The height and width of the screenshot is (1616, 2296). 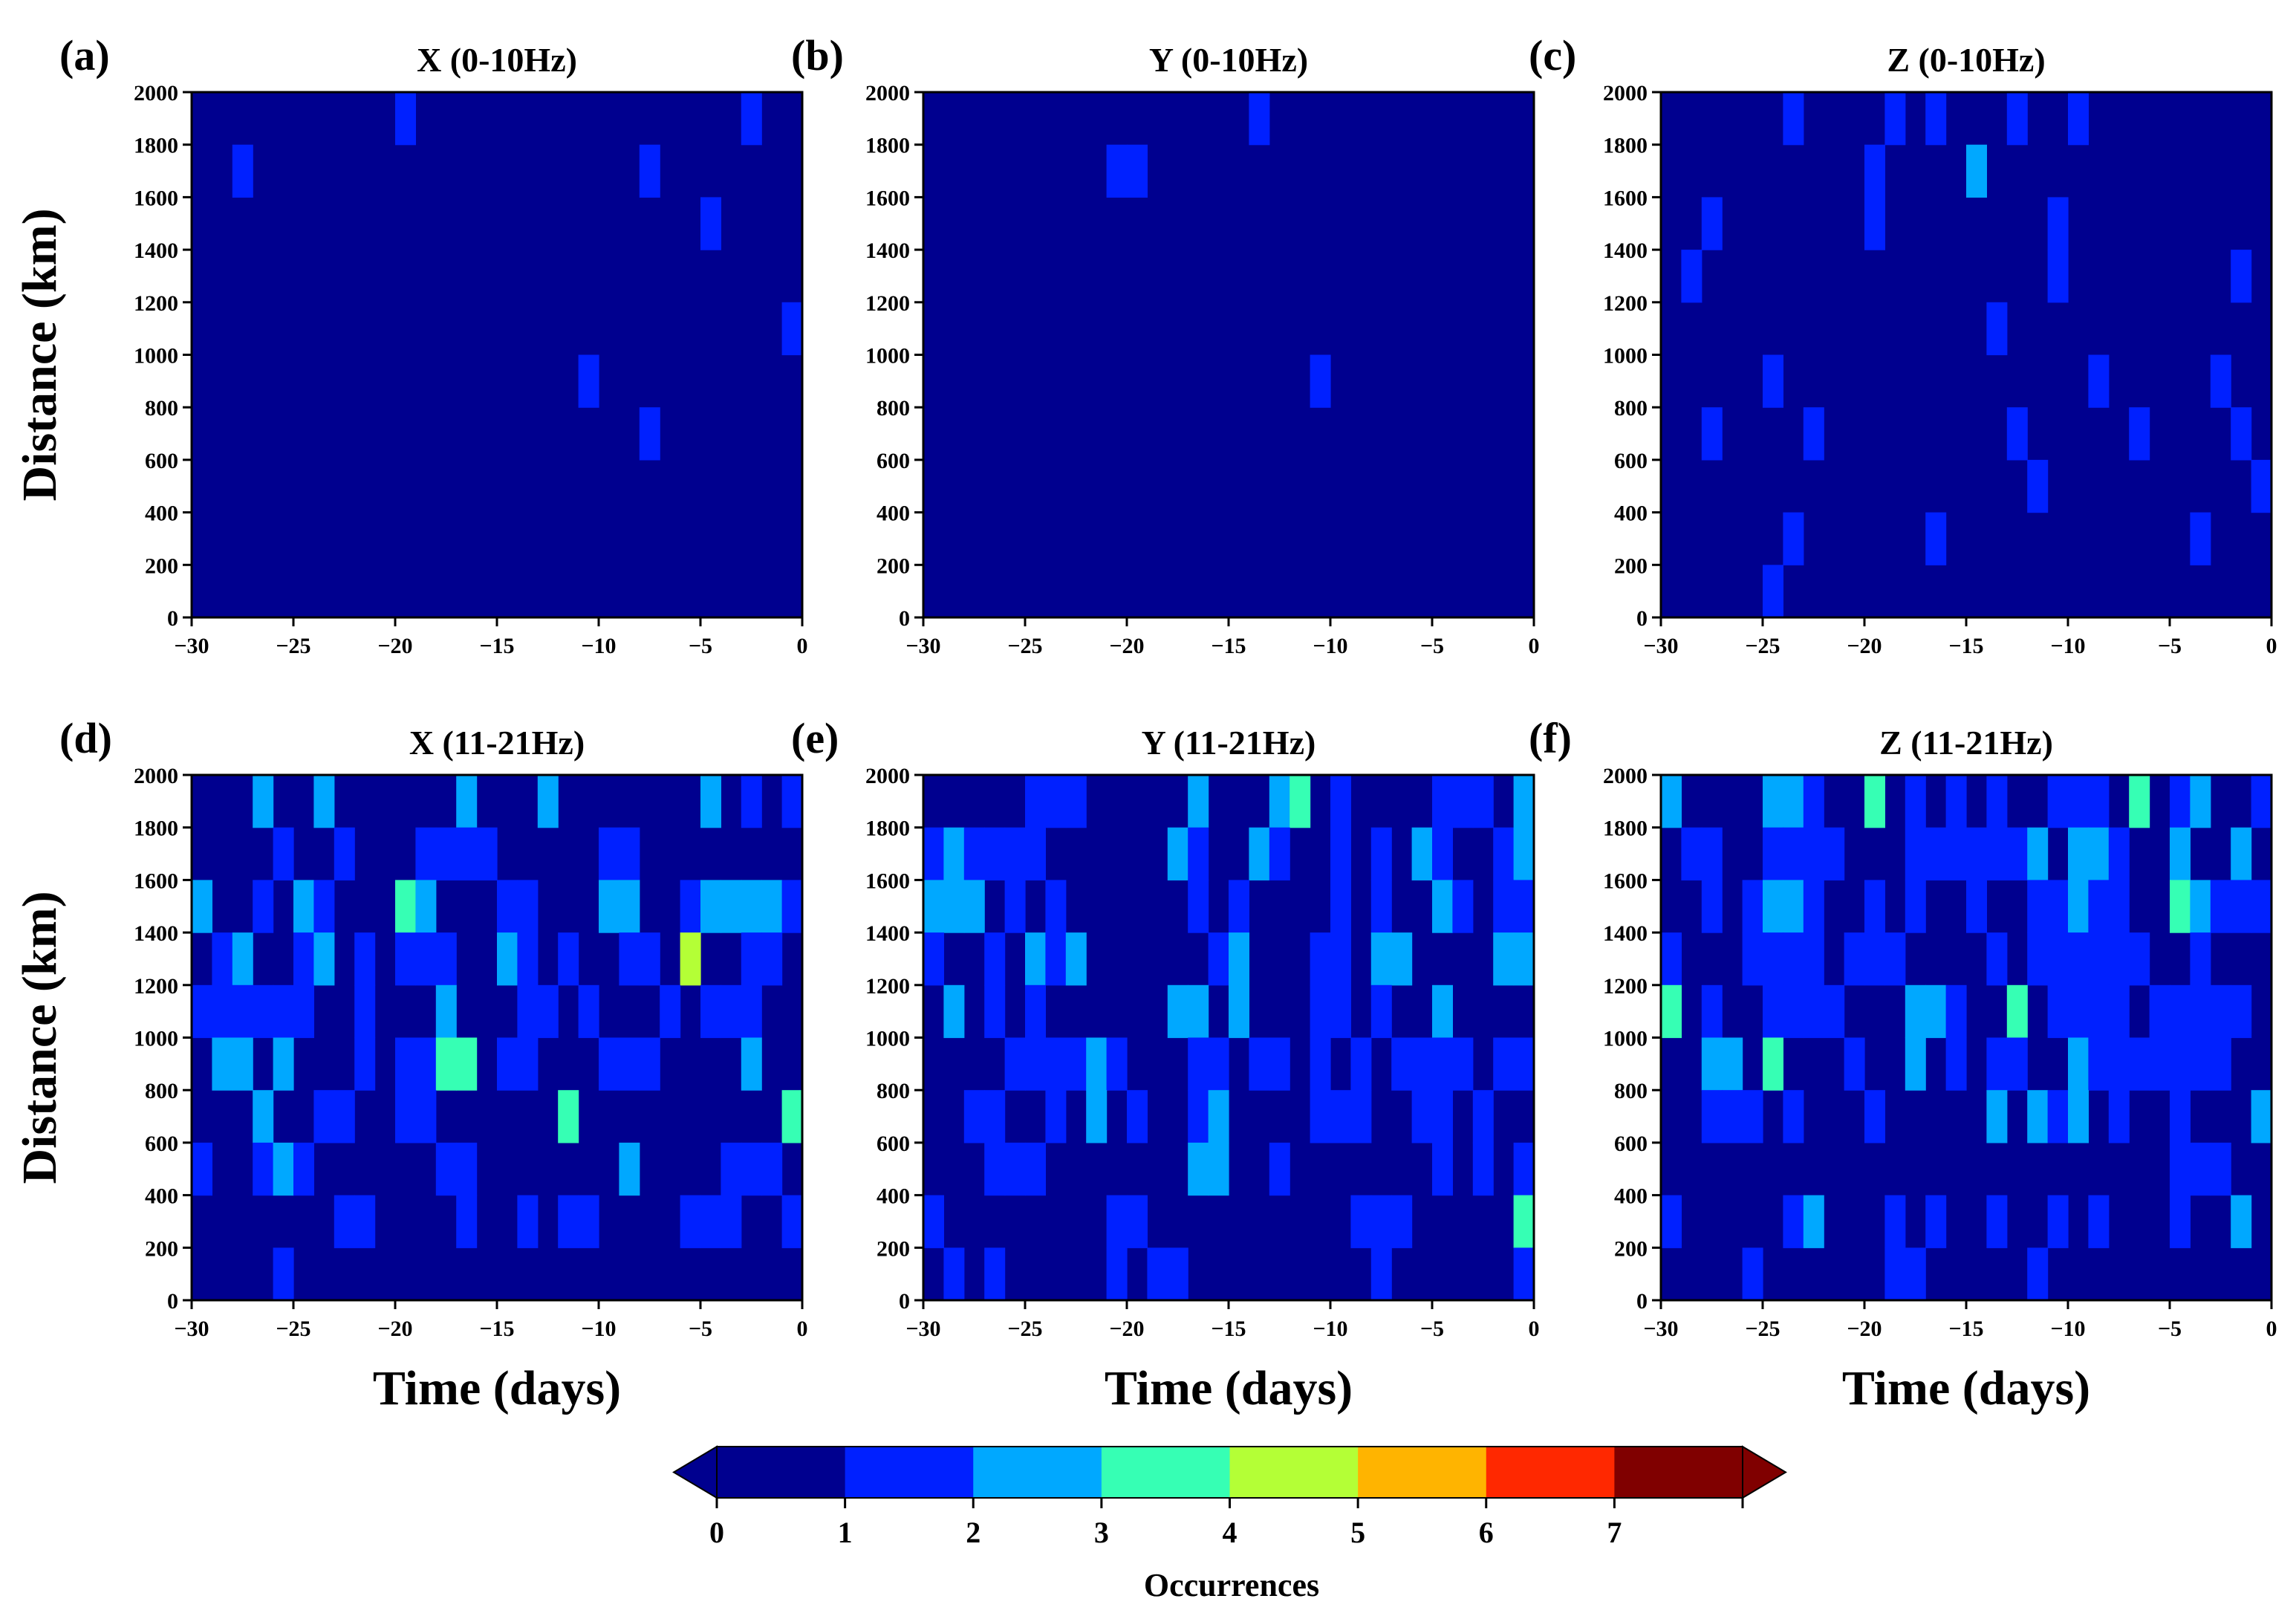 I want to click on panel-title: Z (11-21Hz), so click(x=1966, y=743).